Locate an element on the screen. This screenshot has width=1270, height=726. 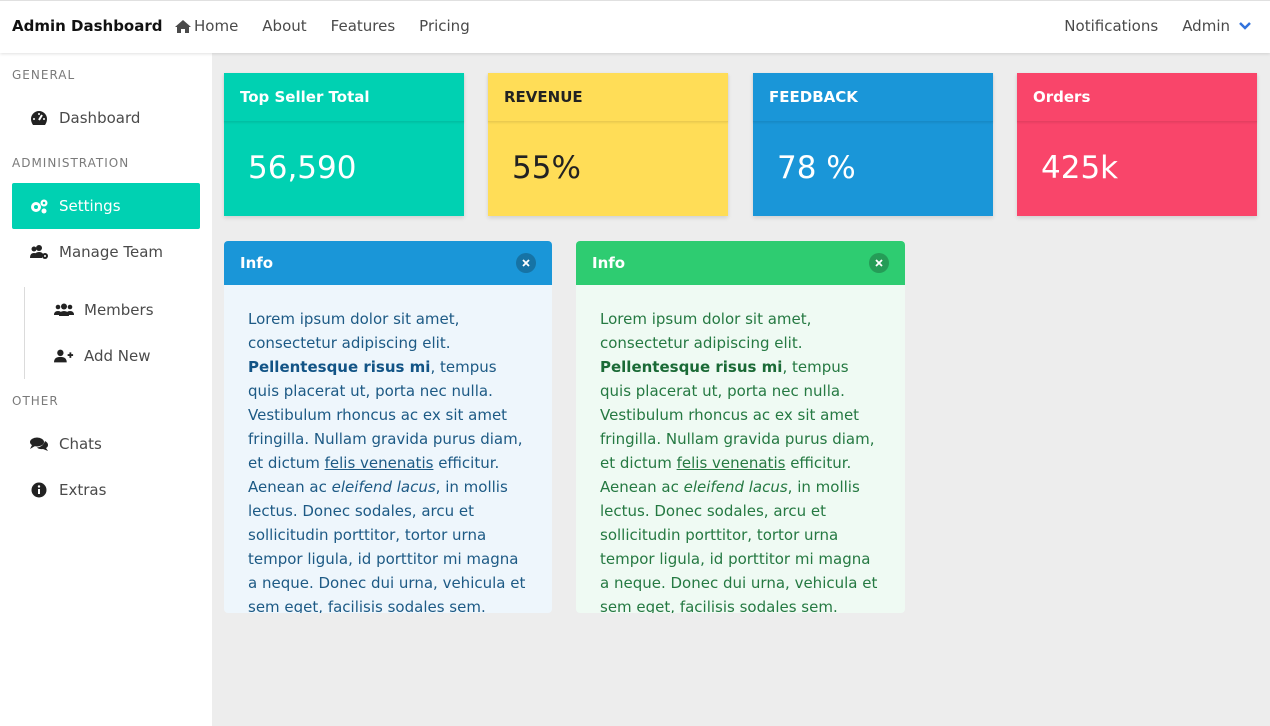
sidebar-item-settings: Settings is located at coordinates (106, 206).